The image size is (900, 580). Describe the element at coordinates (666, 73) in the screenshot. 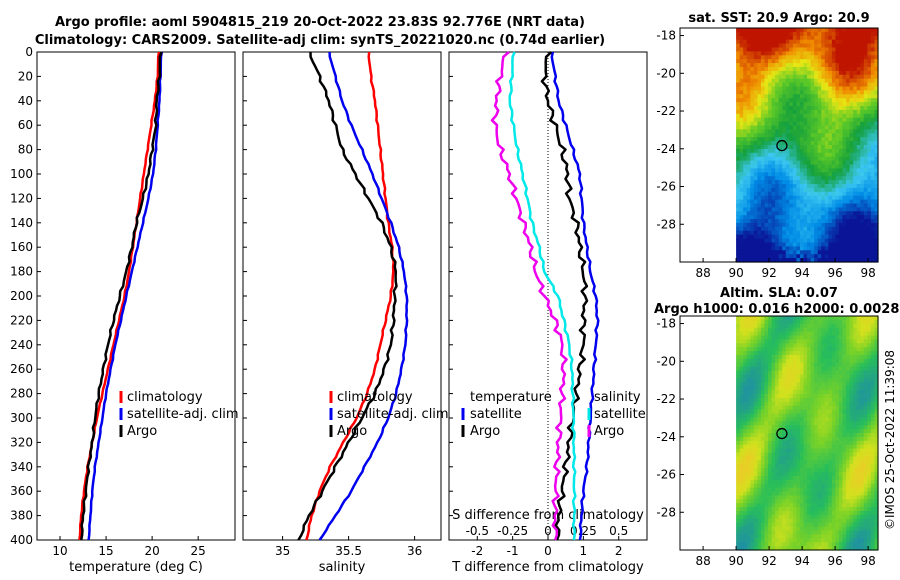

I see `map-y-tick-label: -20` at that location.